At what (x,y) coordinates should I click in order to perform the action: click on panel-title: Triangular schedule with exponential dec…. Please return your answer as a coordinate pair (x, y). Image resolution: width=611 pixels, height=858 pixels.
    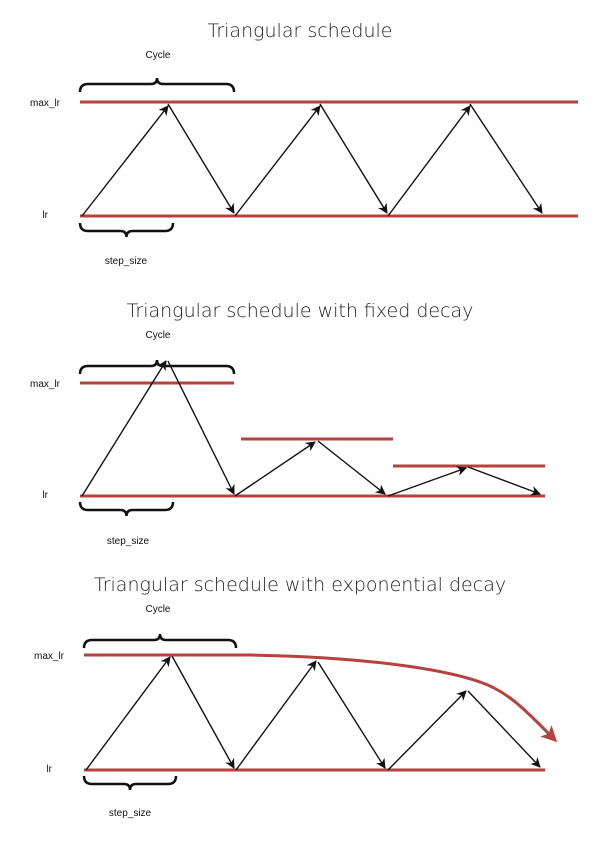
    Looking at the image, I should click on (300, 585).